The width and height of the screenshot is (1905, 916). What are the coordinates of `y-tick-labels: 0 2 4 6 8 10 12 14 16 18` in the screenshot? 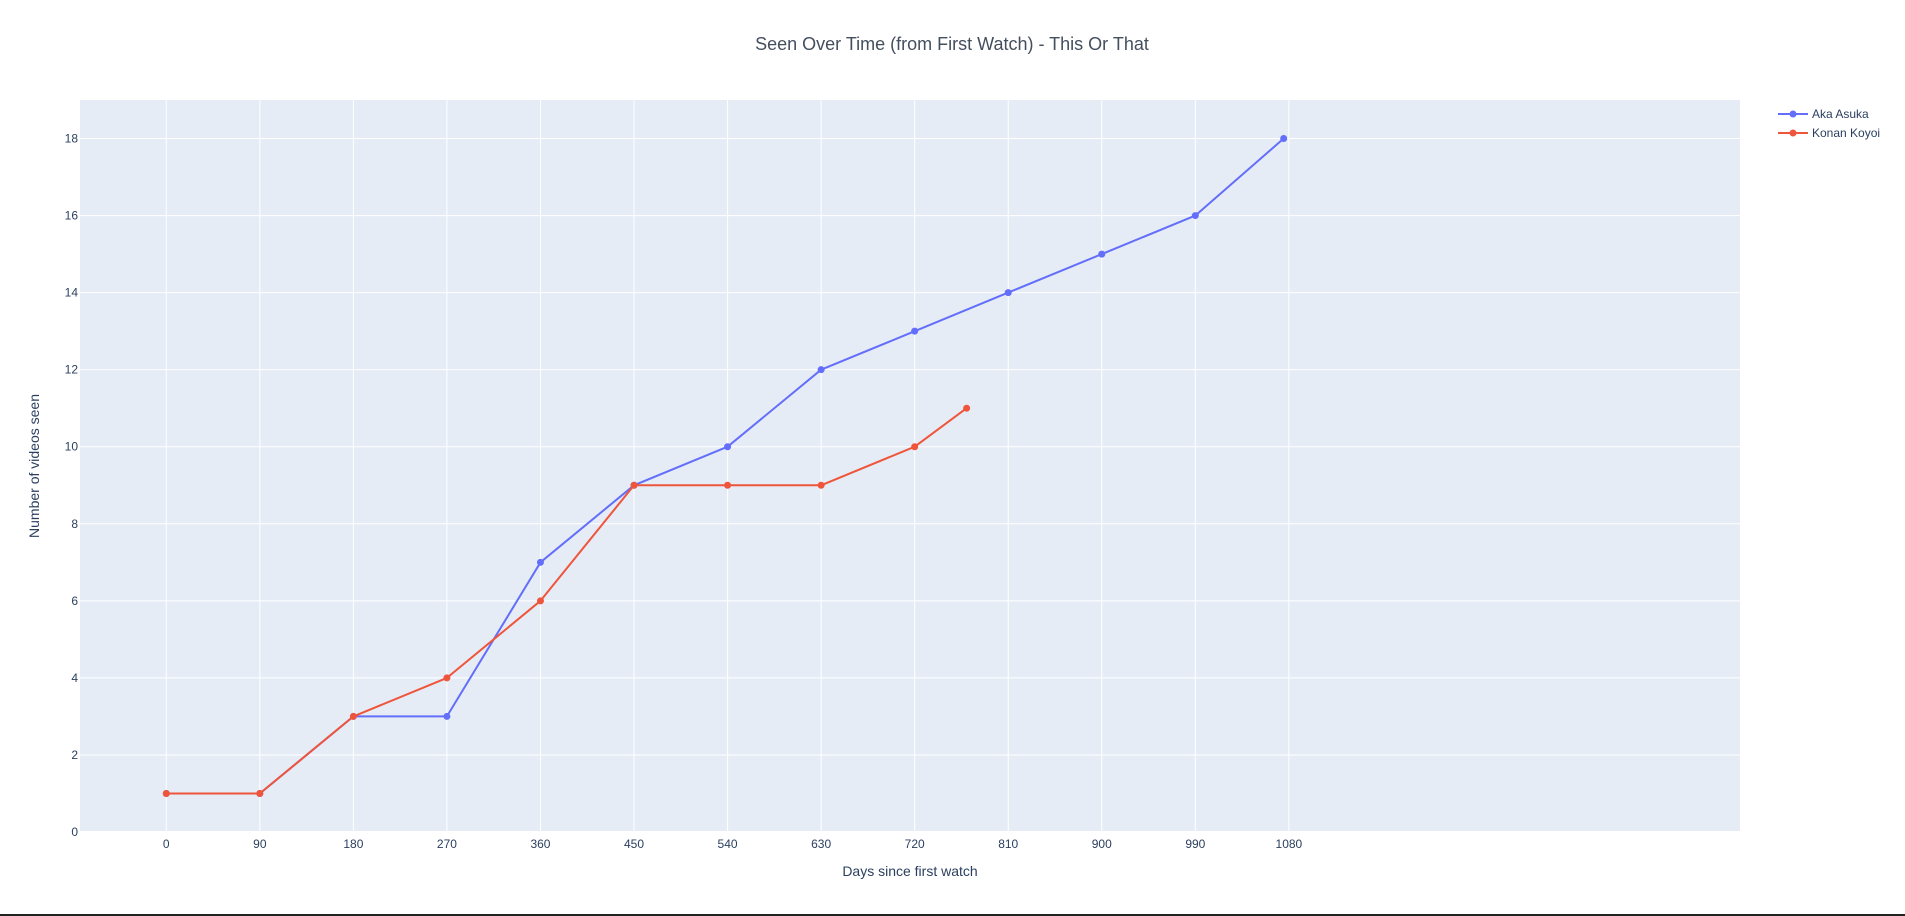 It's located at (72, 485).